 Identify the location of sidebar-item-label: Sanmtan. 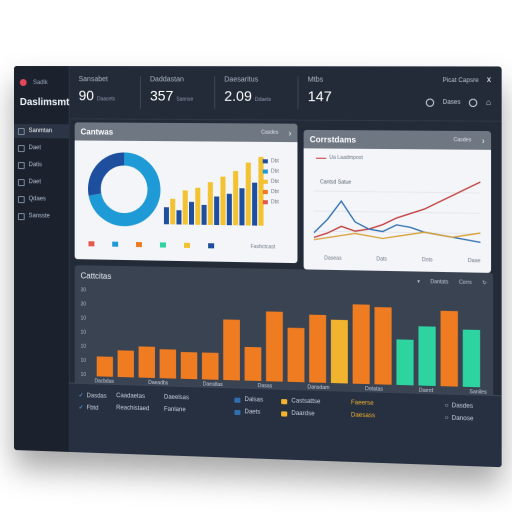
(40, 131).